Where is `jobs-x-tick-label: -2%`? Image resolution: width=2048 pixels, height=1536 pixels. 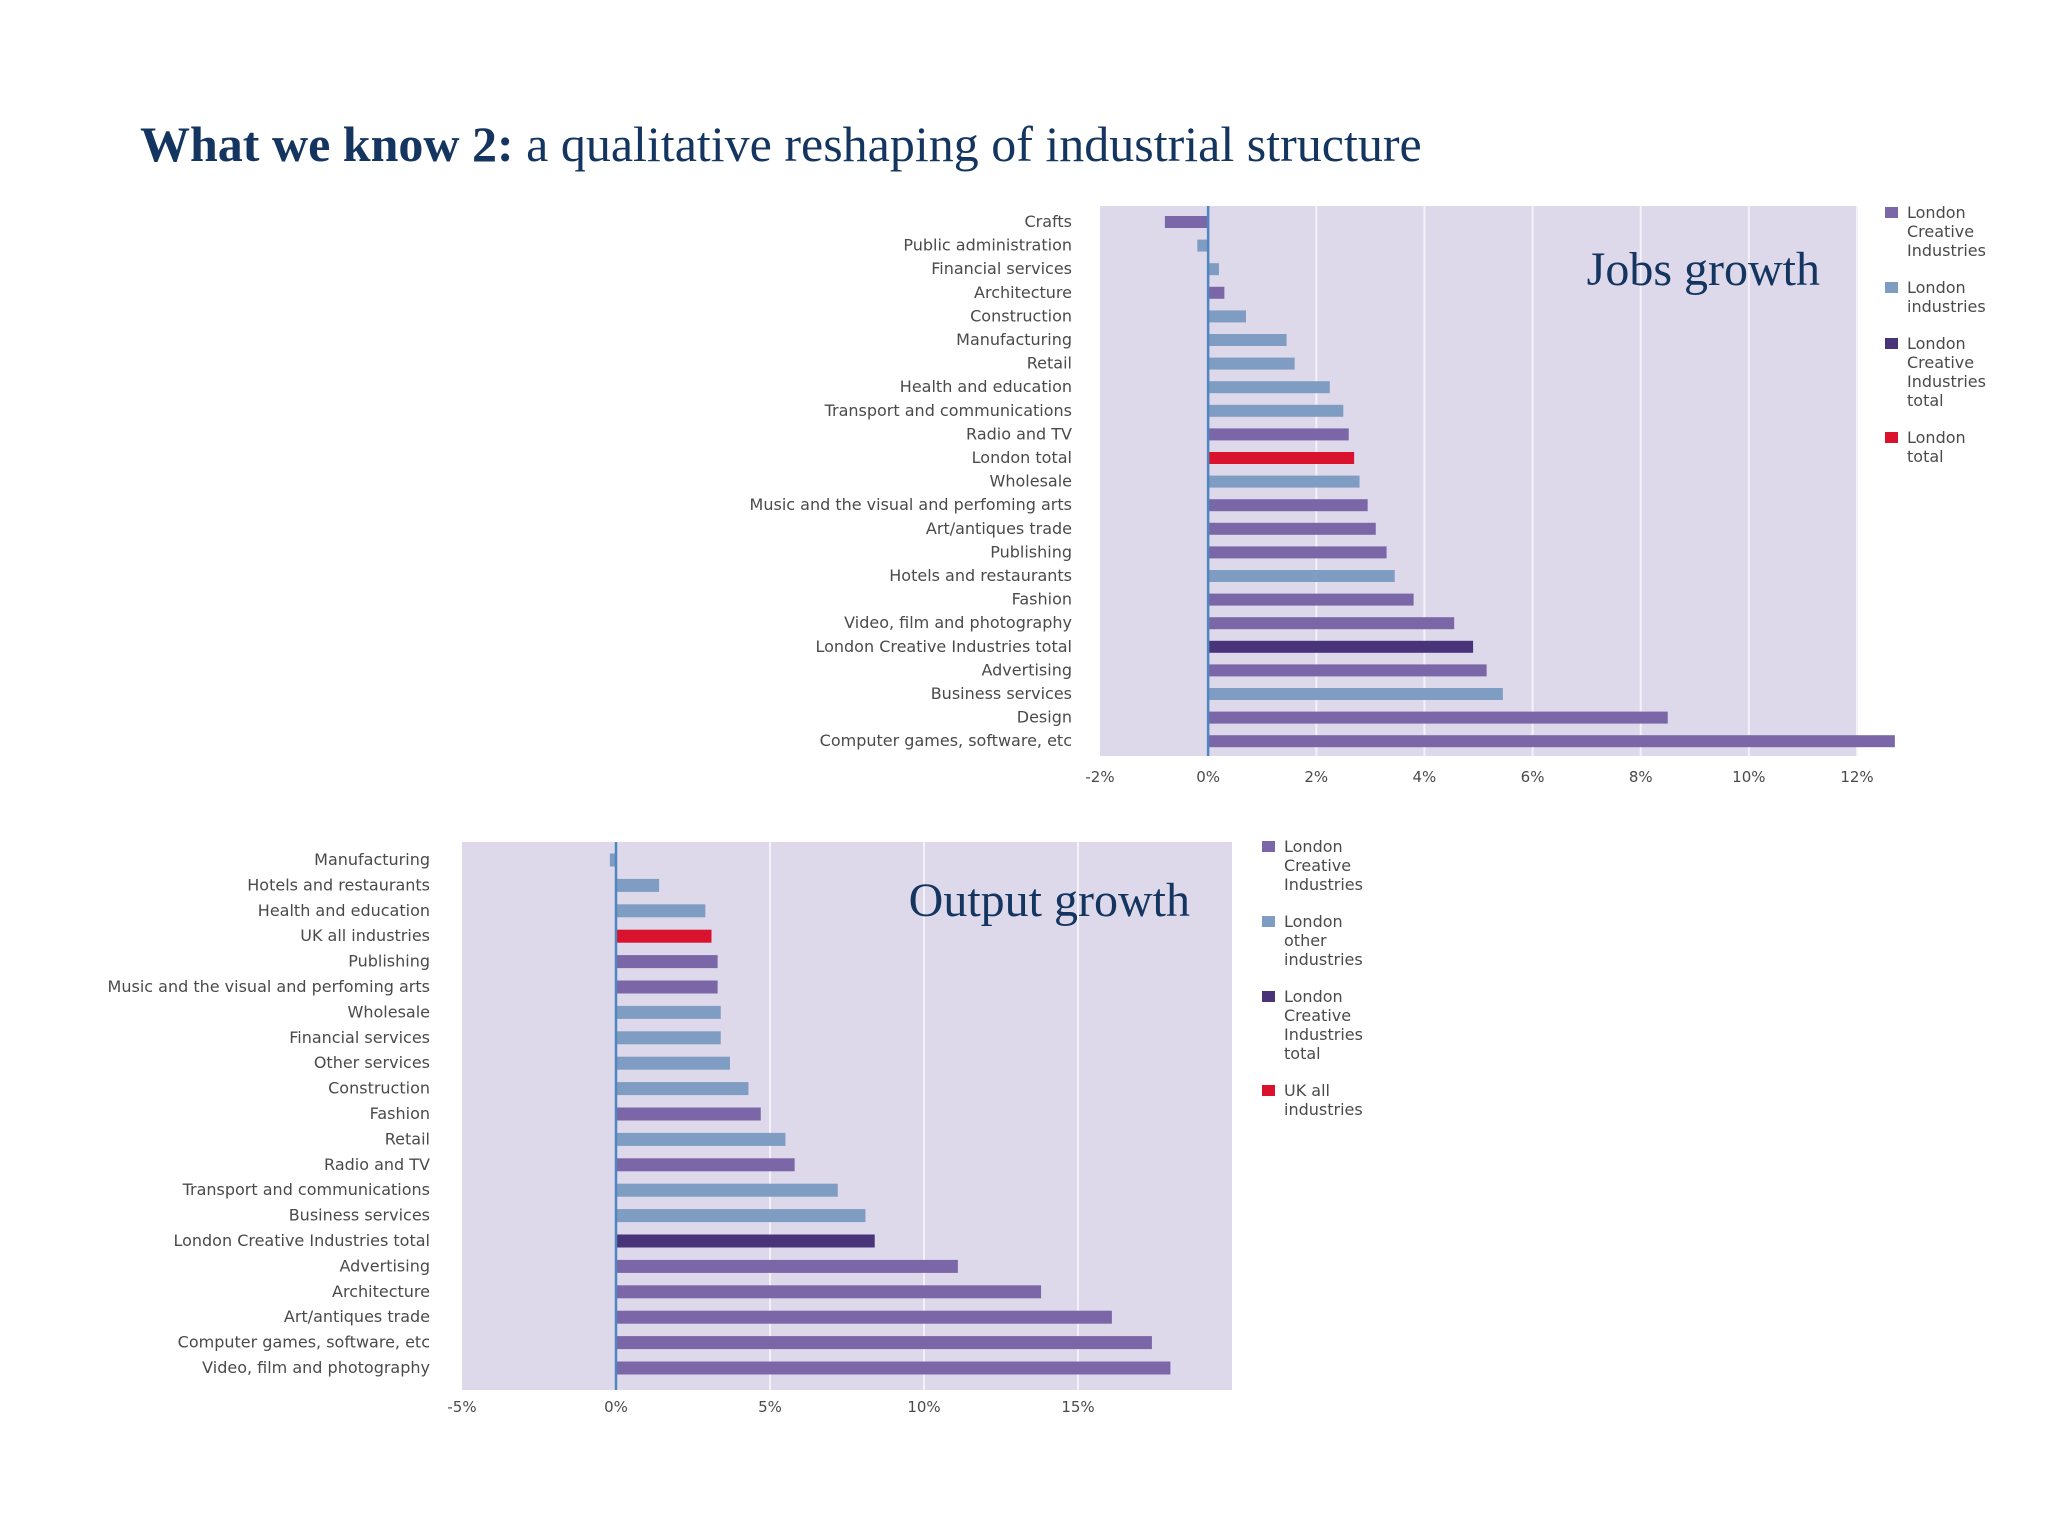 jobs-x-tick-label: -2% is located at coordinates (1099, 777).